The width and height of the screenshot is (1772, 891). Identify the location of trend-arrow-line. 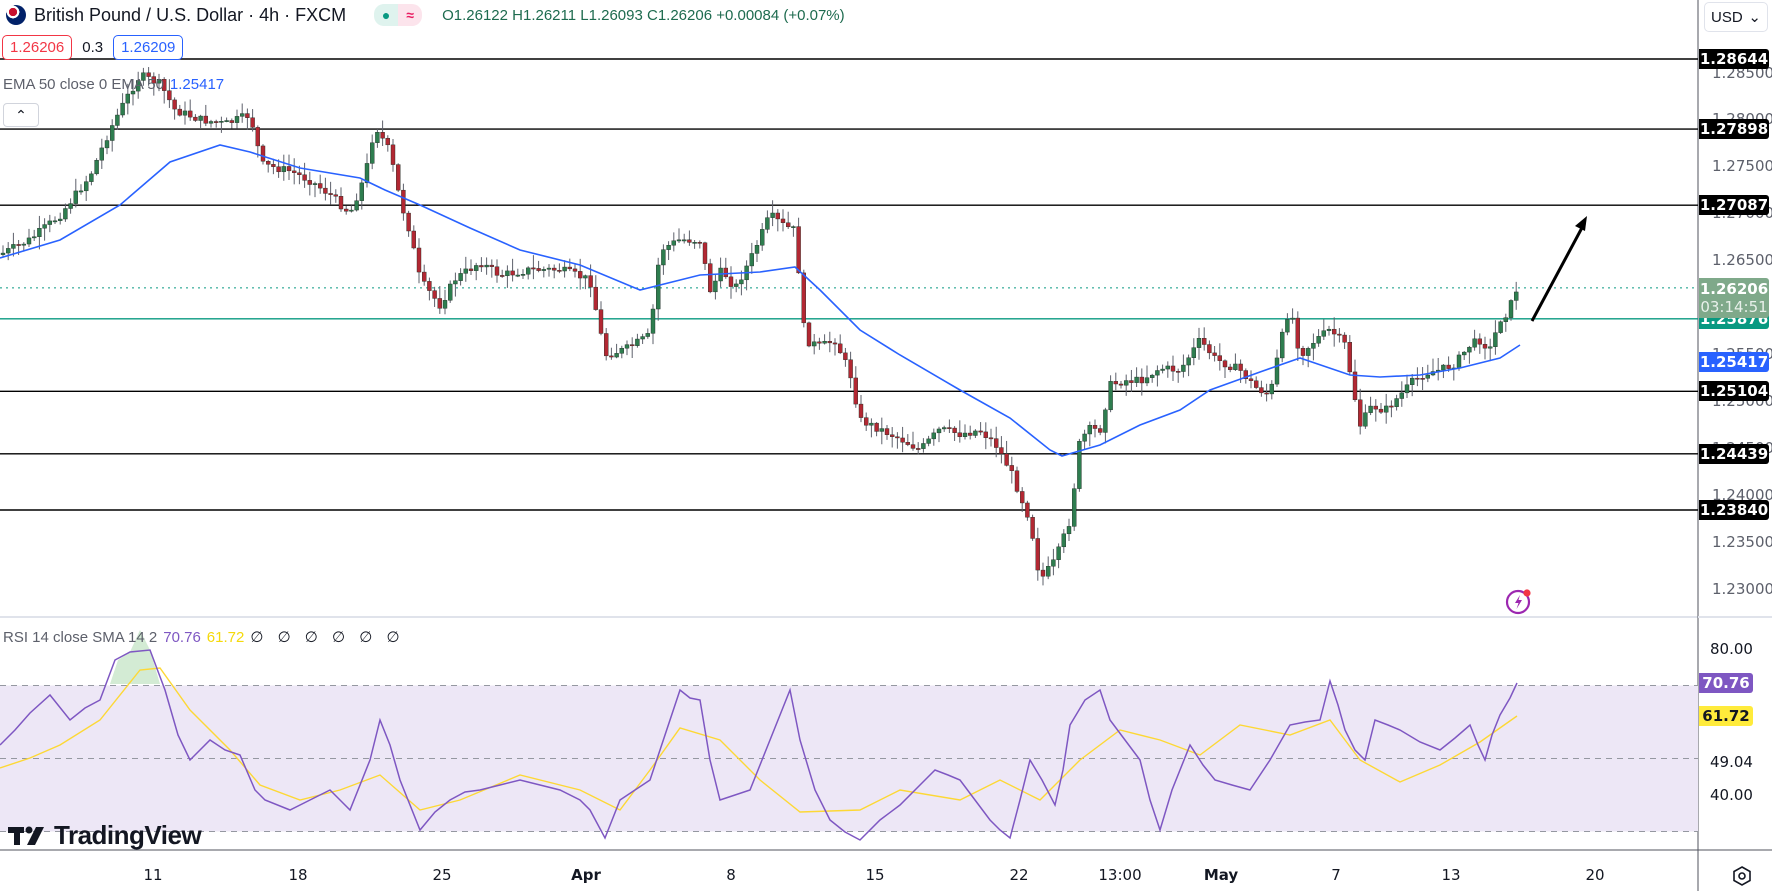
(1558, 272).